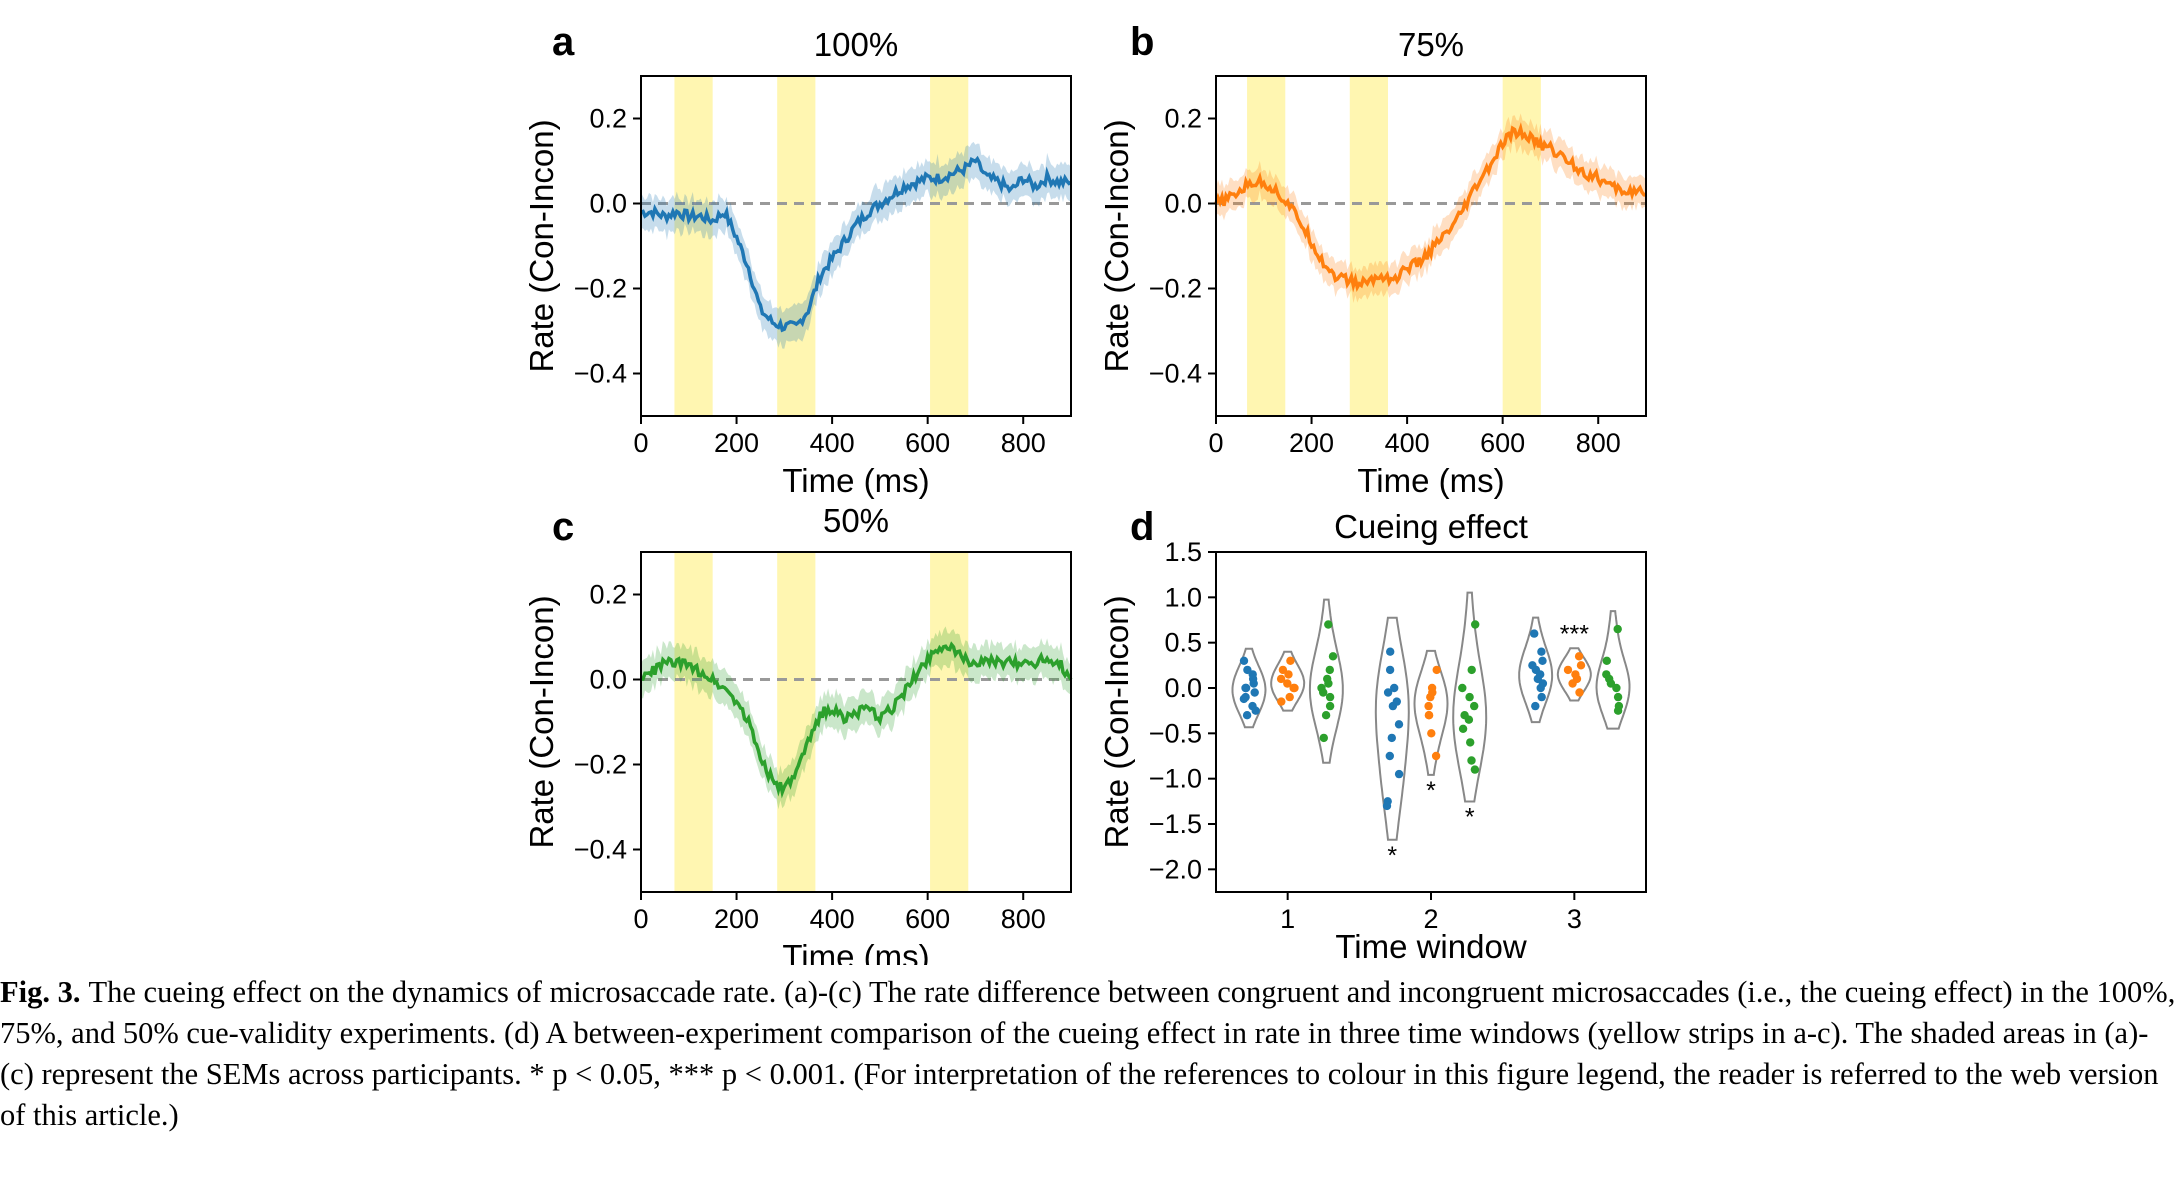 The image size is (2181, 1178). I want to click on x-tick-label-b: 400, so click(1407, 443).